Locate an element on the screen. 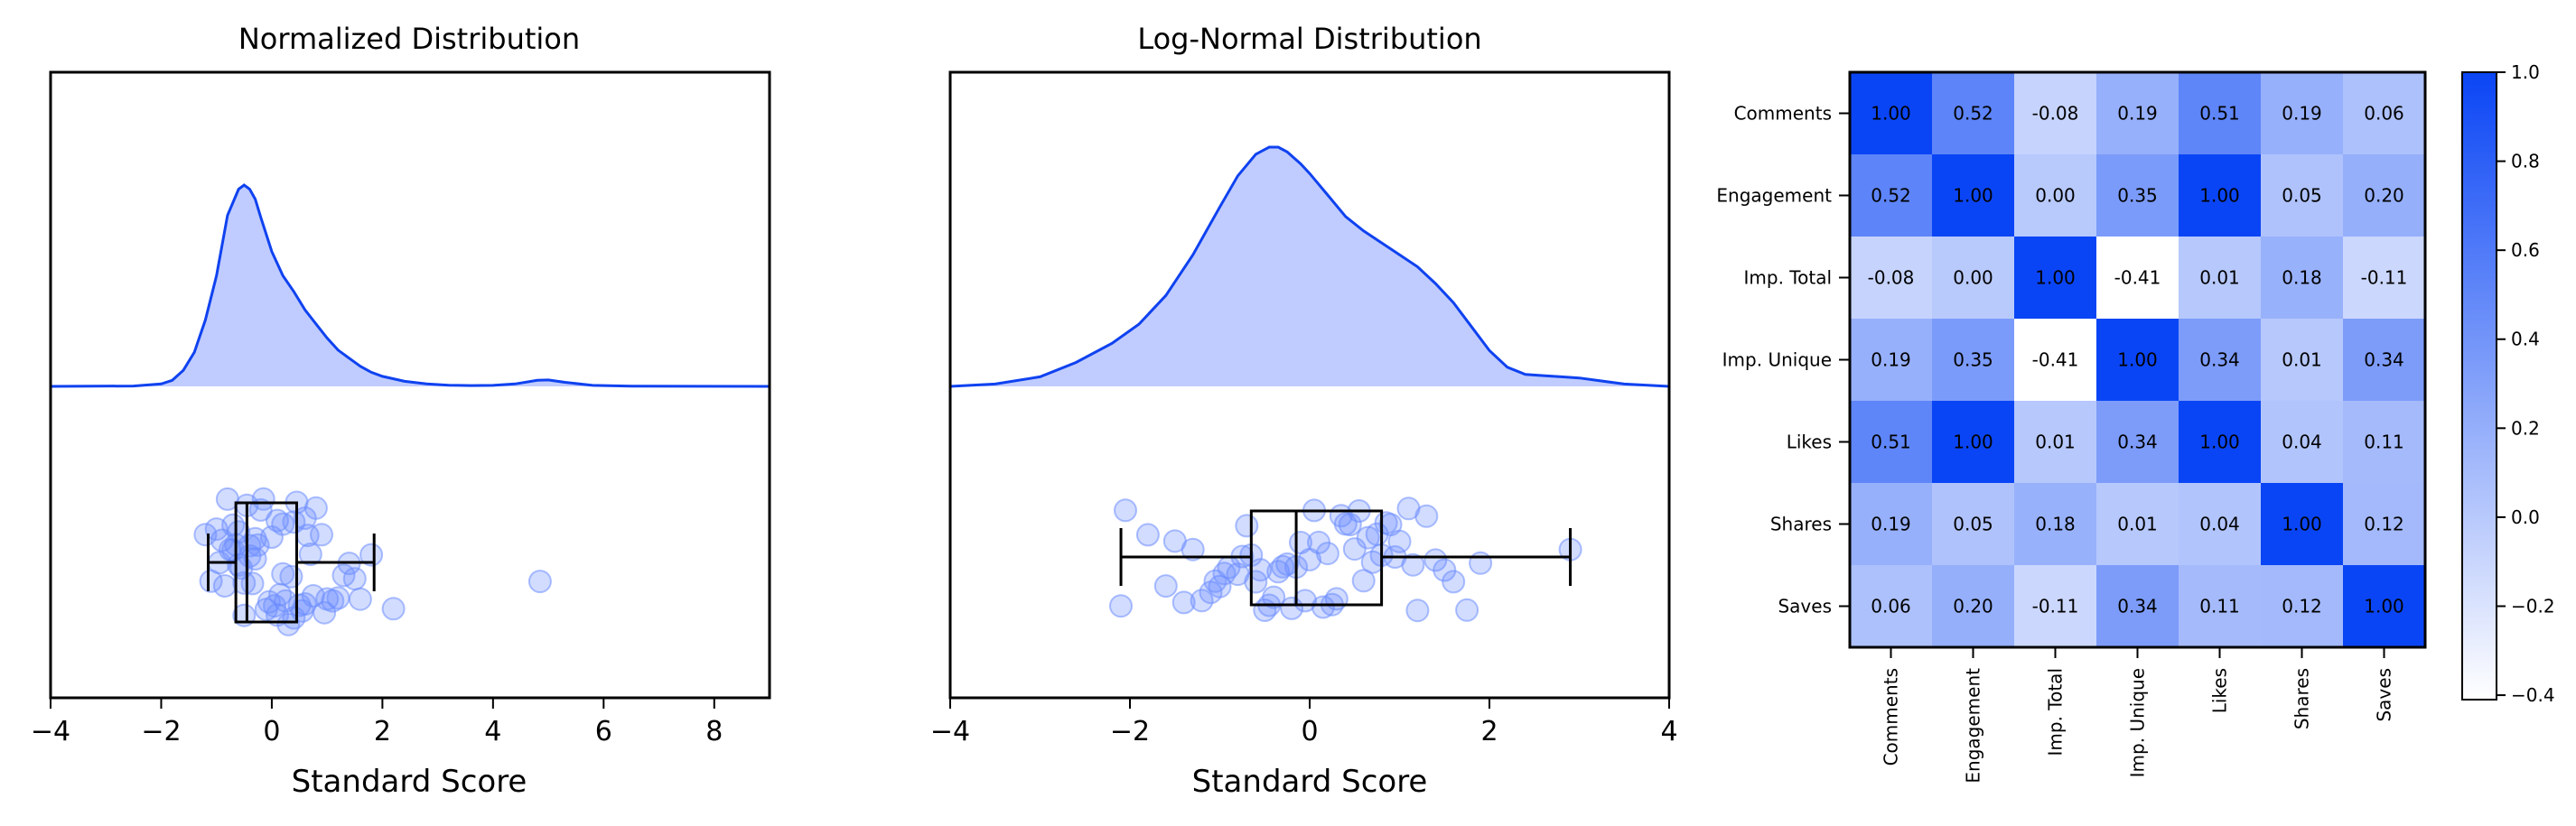 This screenshot has height=826, width=2576. density-curve is located at coordinates (410, 285).